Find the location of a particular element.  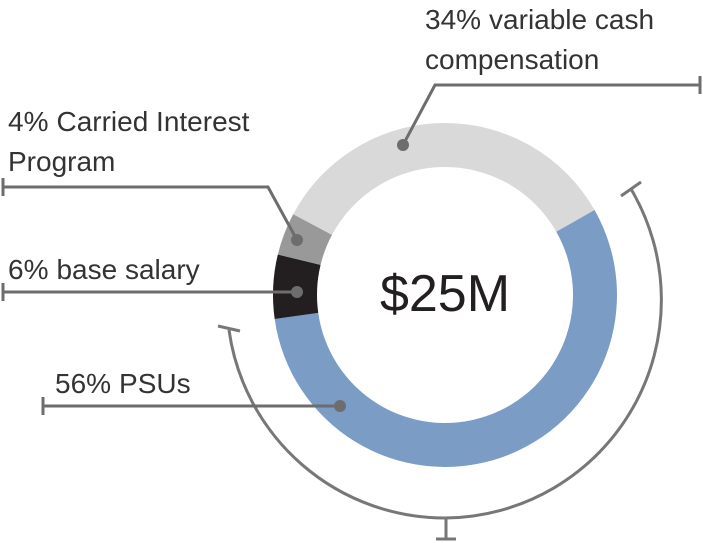

category-label: PSUs is located at coordinates (155, 383).